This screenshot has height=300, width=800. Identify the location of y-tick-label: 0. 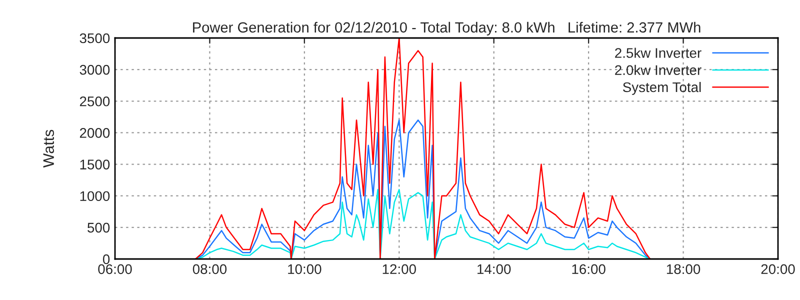
(106, 259).